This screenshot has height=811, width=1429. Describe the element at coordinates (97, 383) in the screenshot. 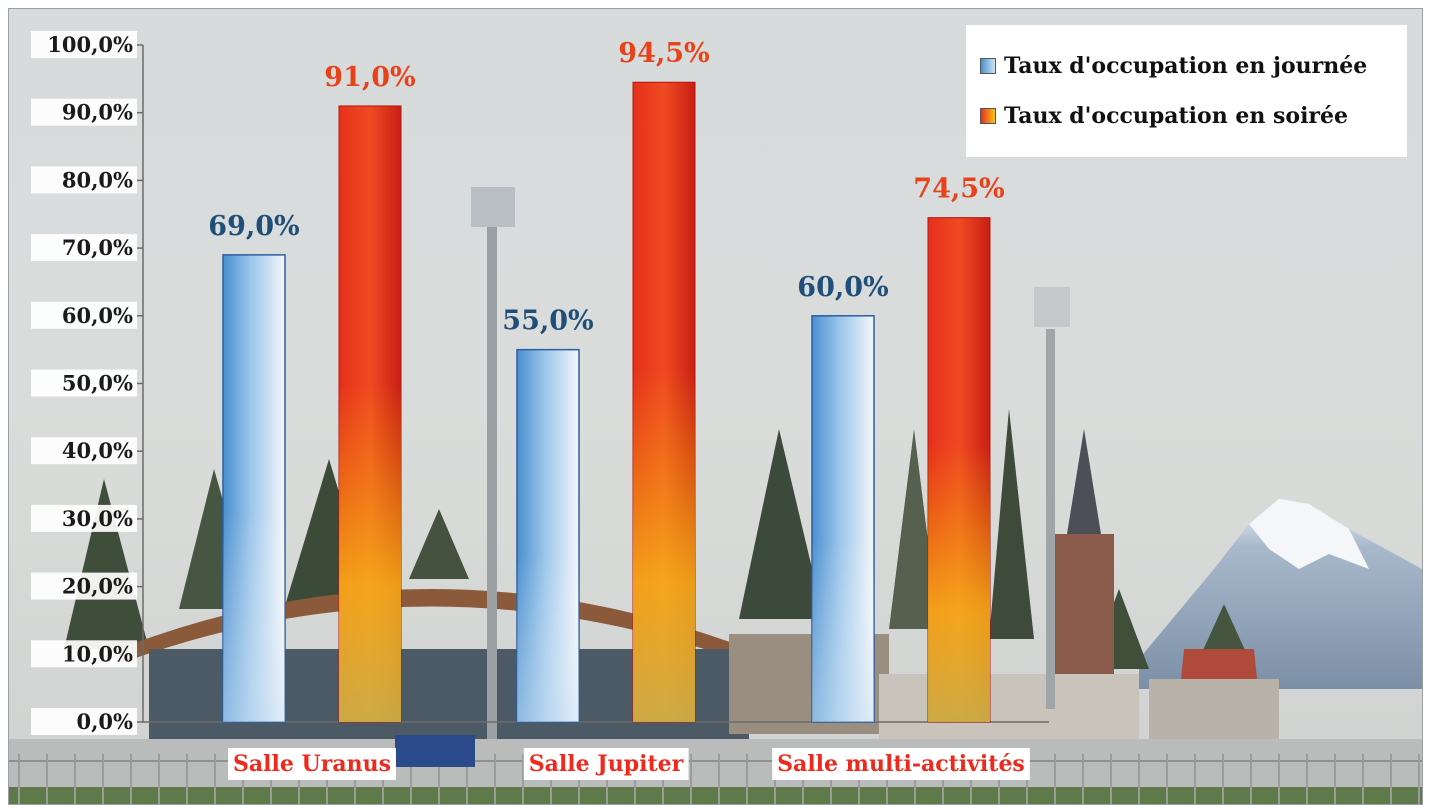

I see `y-tick-label: 50,0%` at that location.